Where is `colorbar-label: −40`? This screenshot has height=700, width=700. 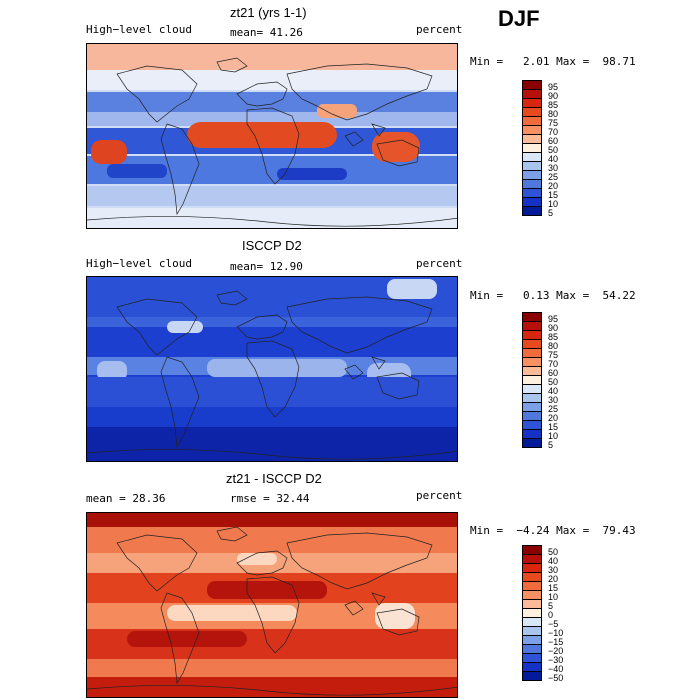
colorbar-label: −40 is located at coordinates (556, 669).